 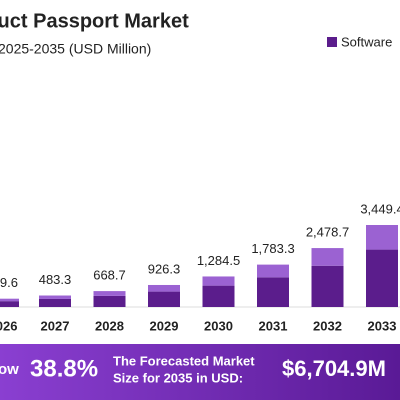 What do you see at coordinates (272, 248) in the screenshot?
I see `value-label: 1,783.3` at bounding box center [272, 248].